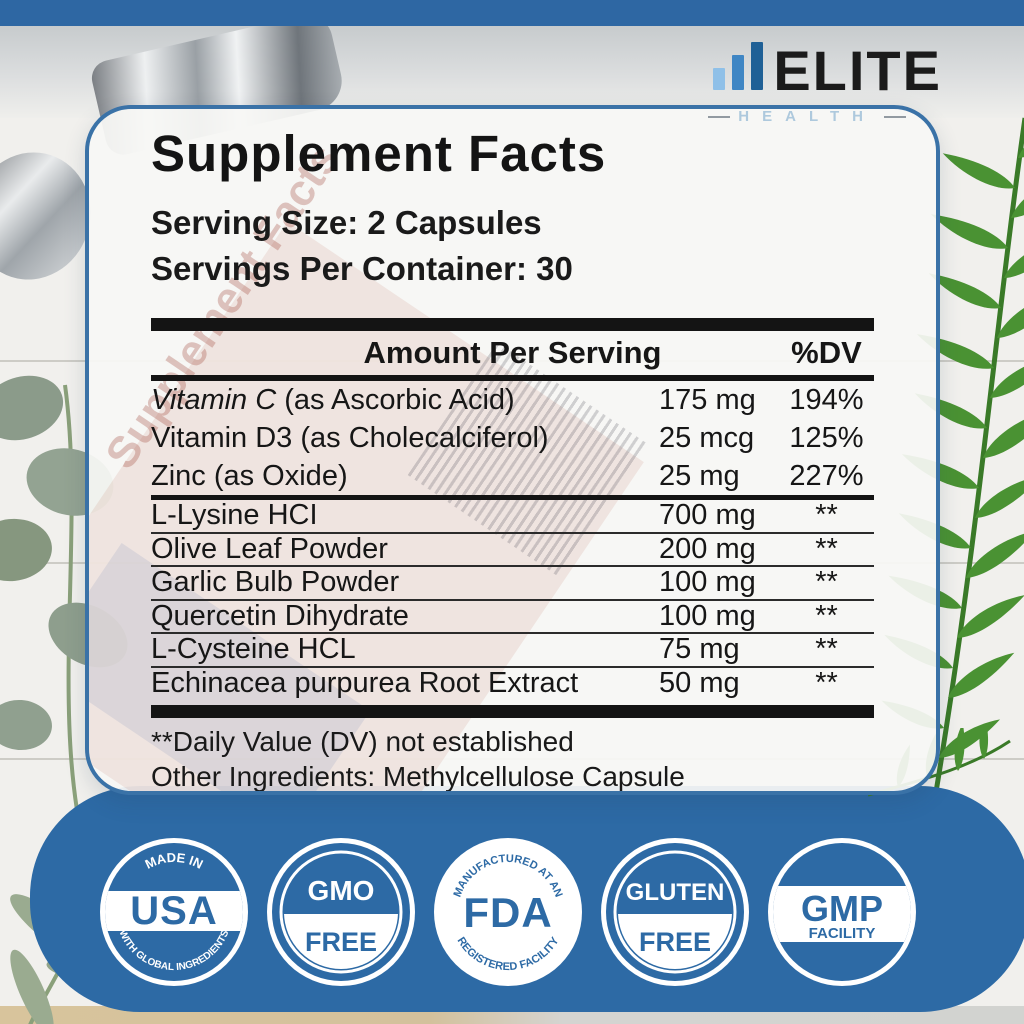  What do you see at coordinates (842, 908) in the screenshot?
I see `svg-text: GMP` at bounding box center [842, 908].